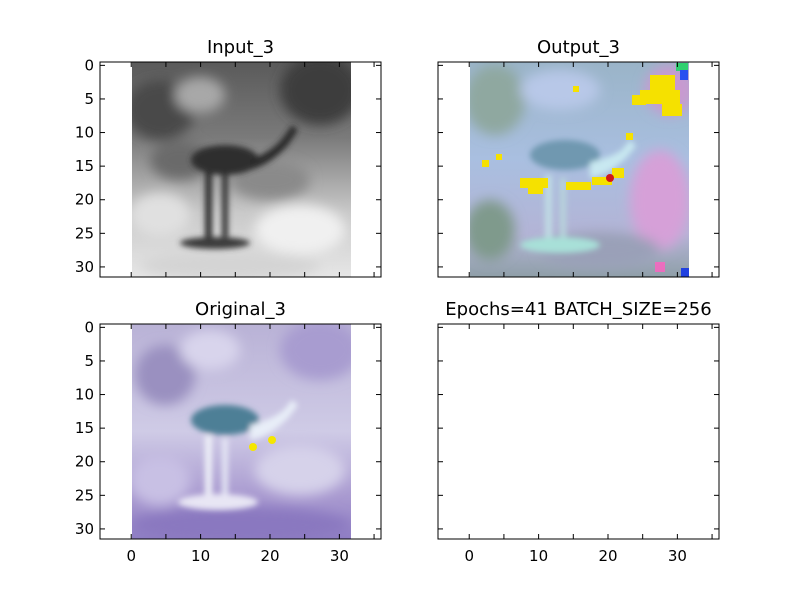  I want to click on panel-input-xticks, so click(252, 169).